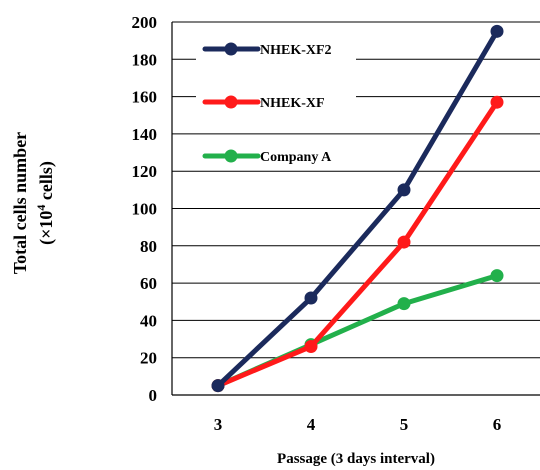  I want to click on y-tick-label-10: 200, so click(145, 22).